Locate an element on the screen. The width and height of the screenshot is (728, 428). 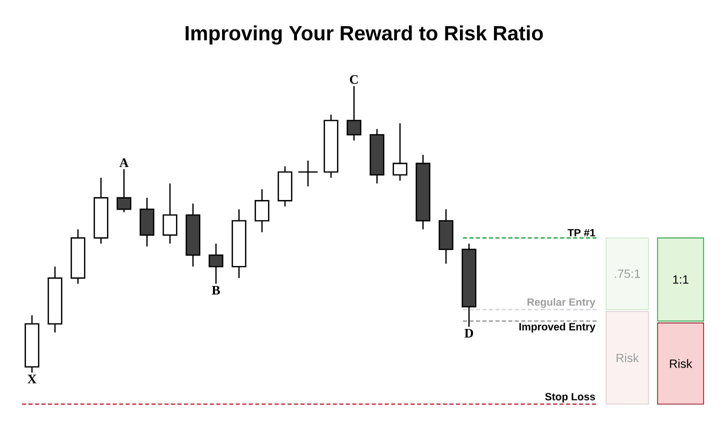
ref-line-label: Improved Entry is located at coordinates (557, 327).